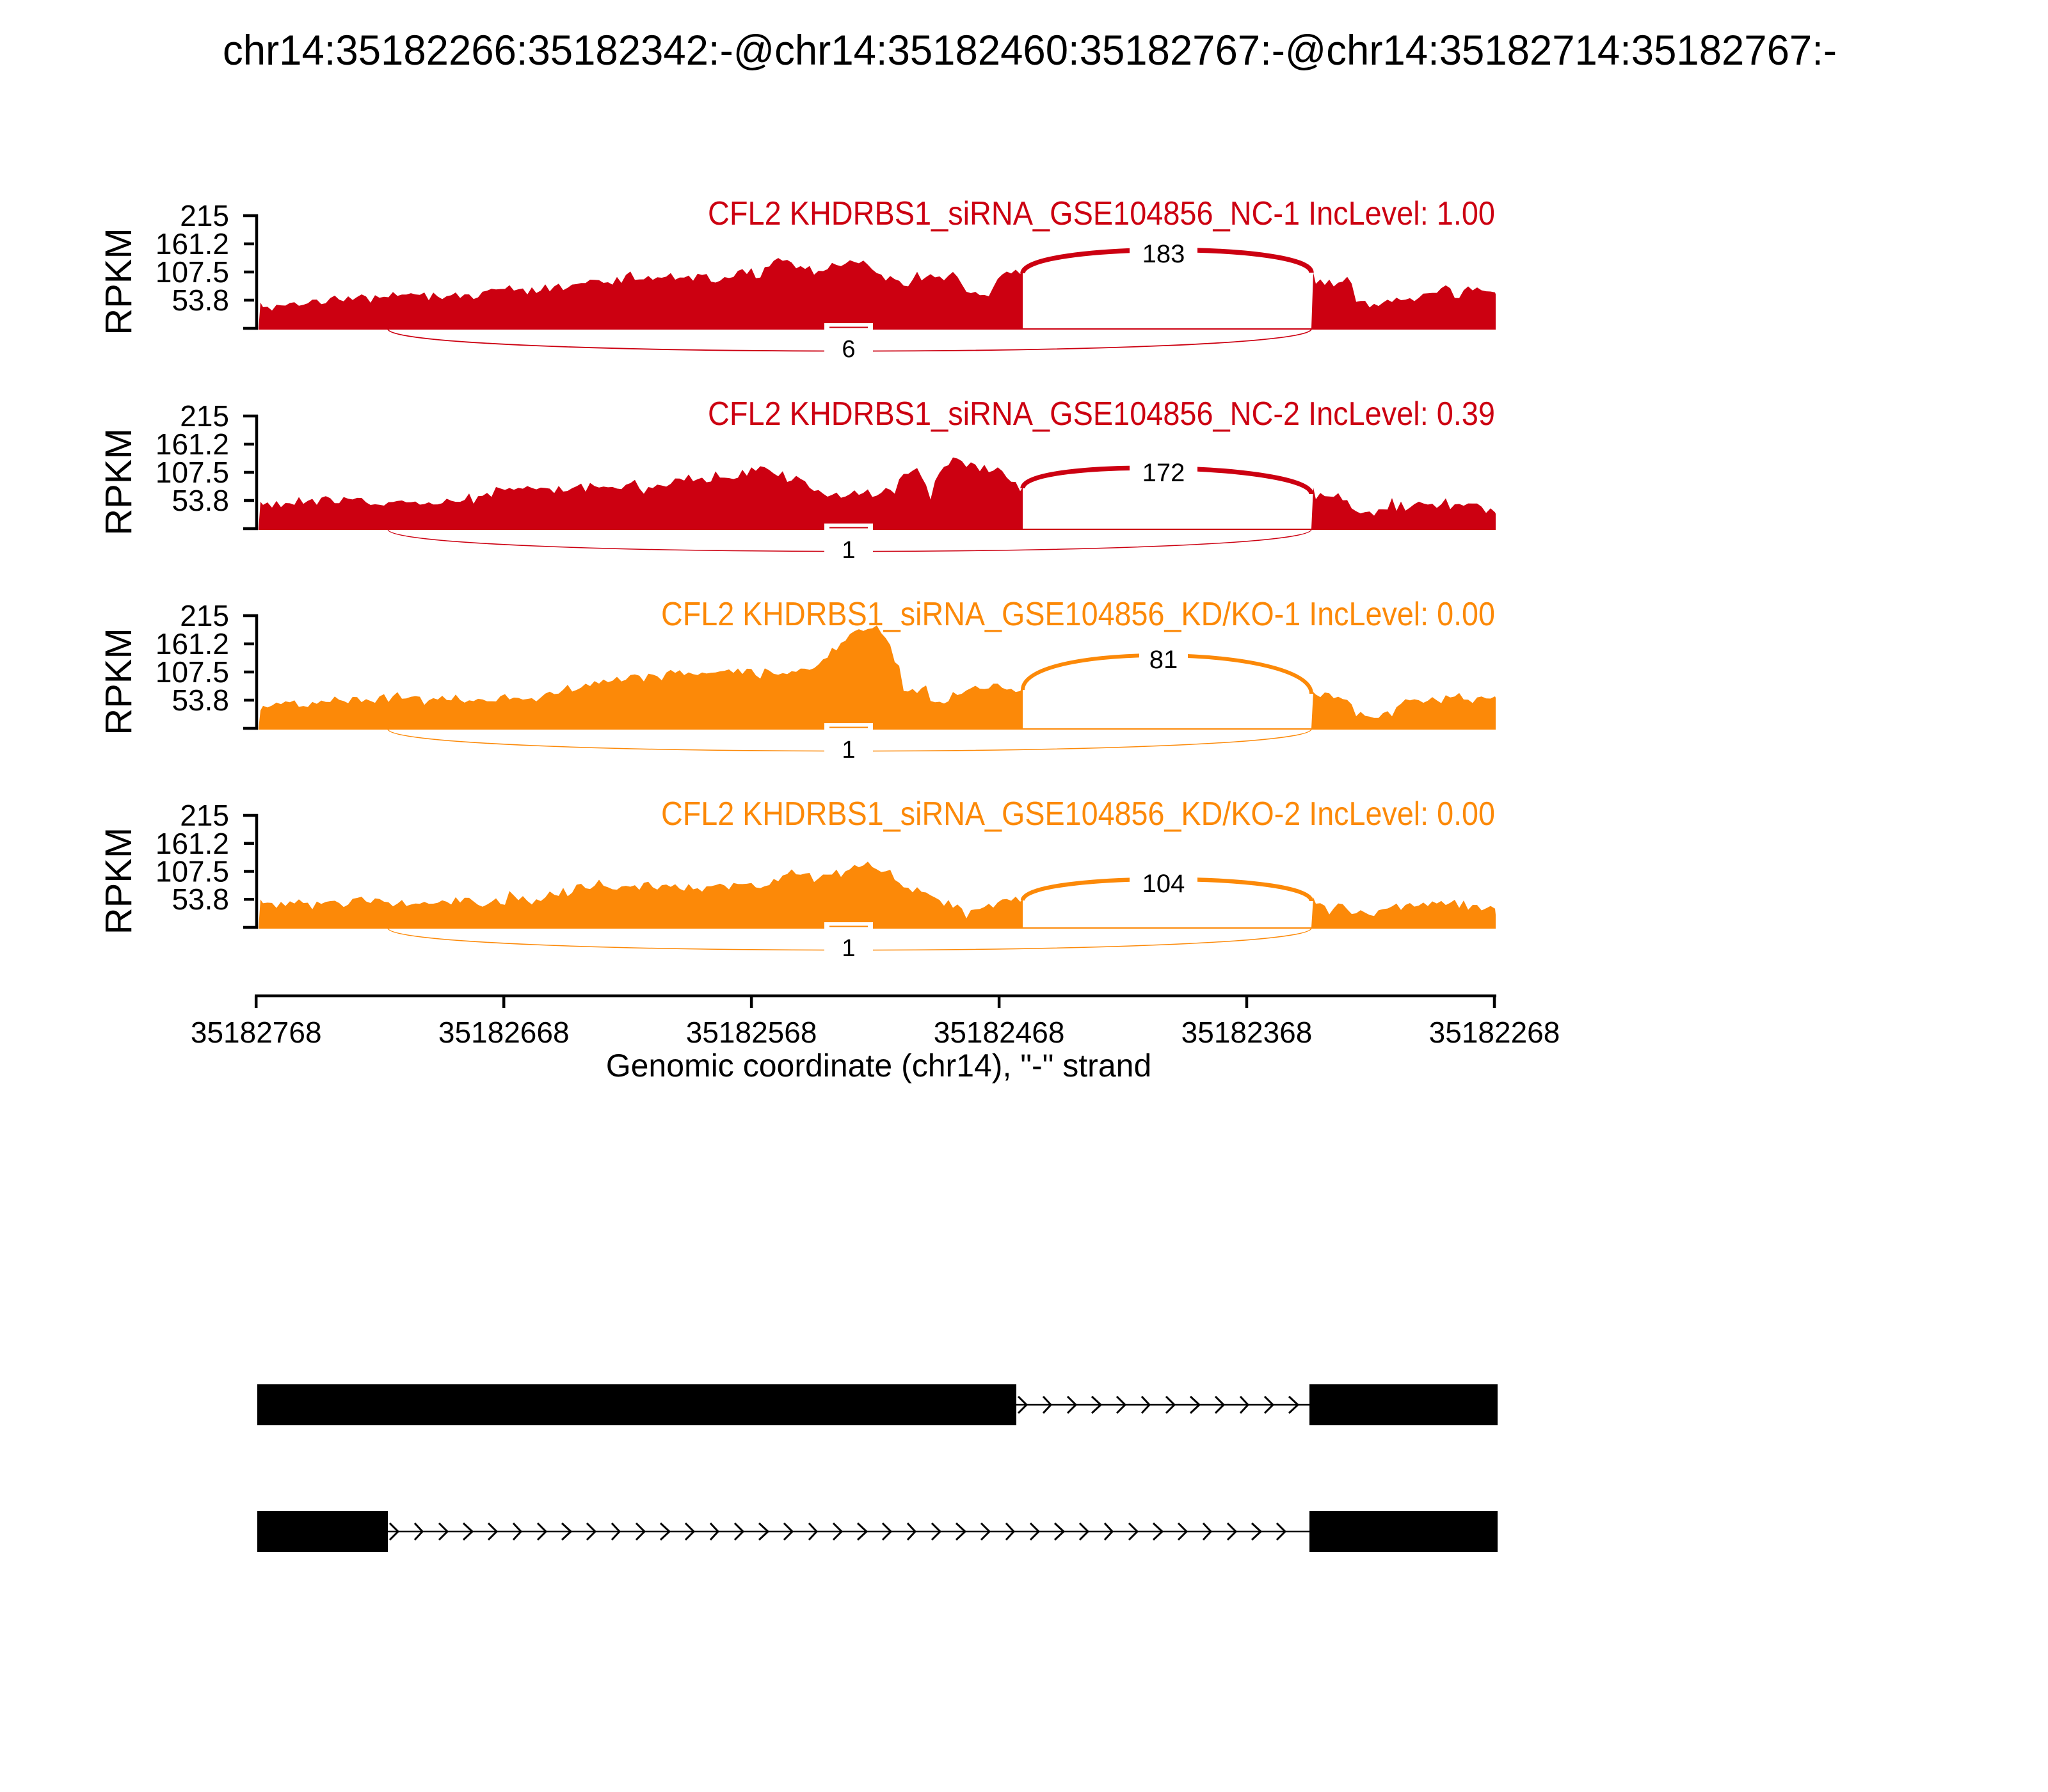  Describe the element at coordinates (848, 349) in the screenshot. I see `svg-text: 6` at that location.